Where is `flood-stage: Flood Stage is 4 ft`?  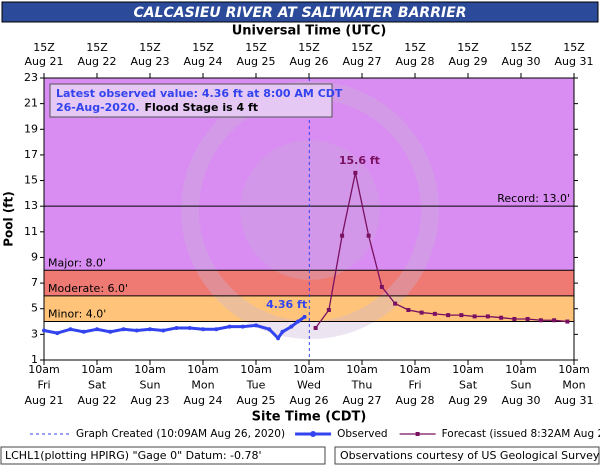 flood-stage: Flood Stage is 4 ft is located at coordinates (201, 107).